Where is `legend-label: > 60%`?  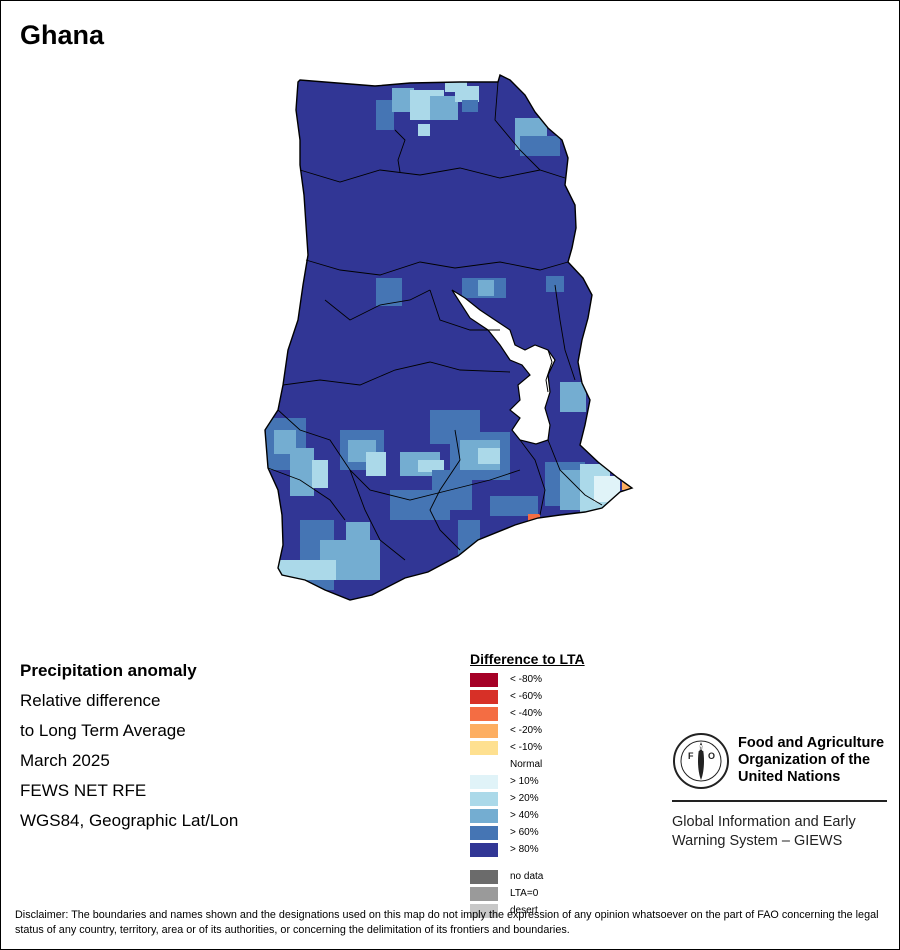
legend-label: > 60% is located at coordinates (524, 832).